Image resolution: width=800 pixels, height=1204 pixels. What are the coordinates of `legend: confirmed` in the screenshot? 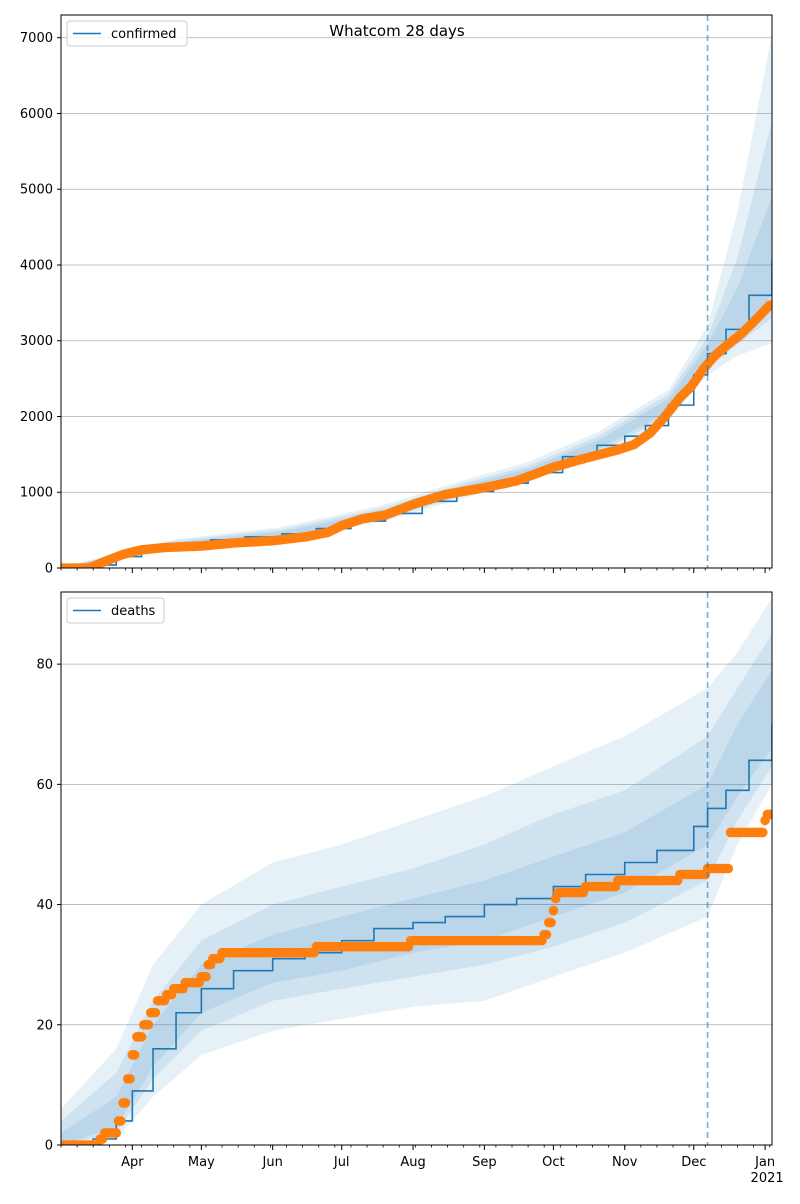 It's located at (127, 33).